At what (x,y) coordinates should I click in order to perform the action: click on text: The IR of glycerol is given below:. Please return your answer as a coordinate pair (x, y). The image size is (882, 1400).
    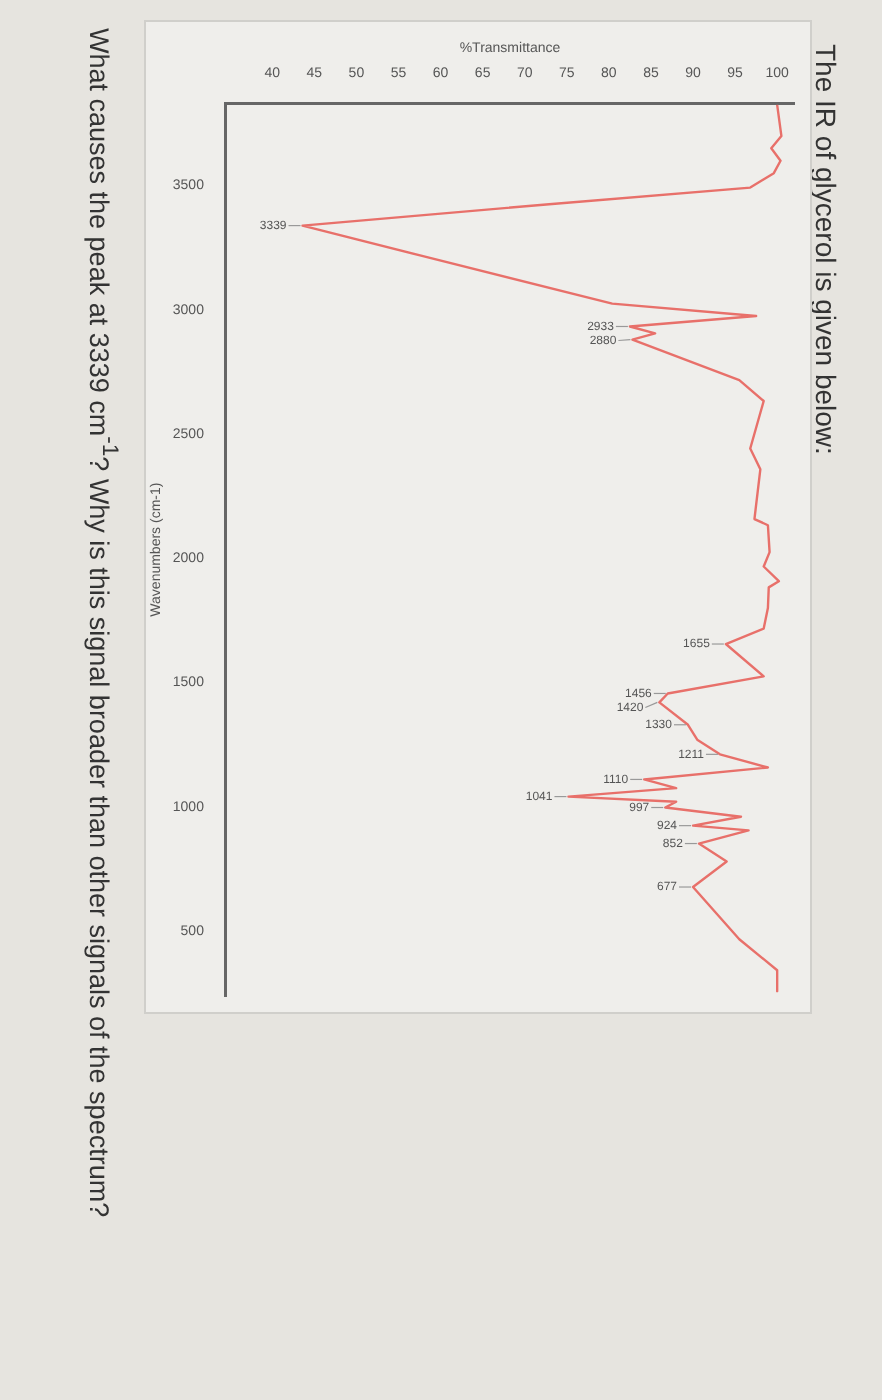
    Looking at the image, I should click on (826, 249).